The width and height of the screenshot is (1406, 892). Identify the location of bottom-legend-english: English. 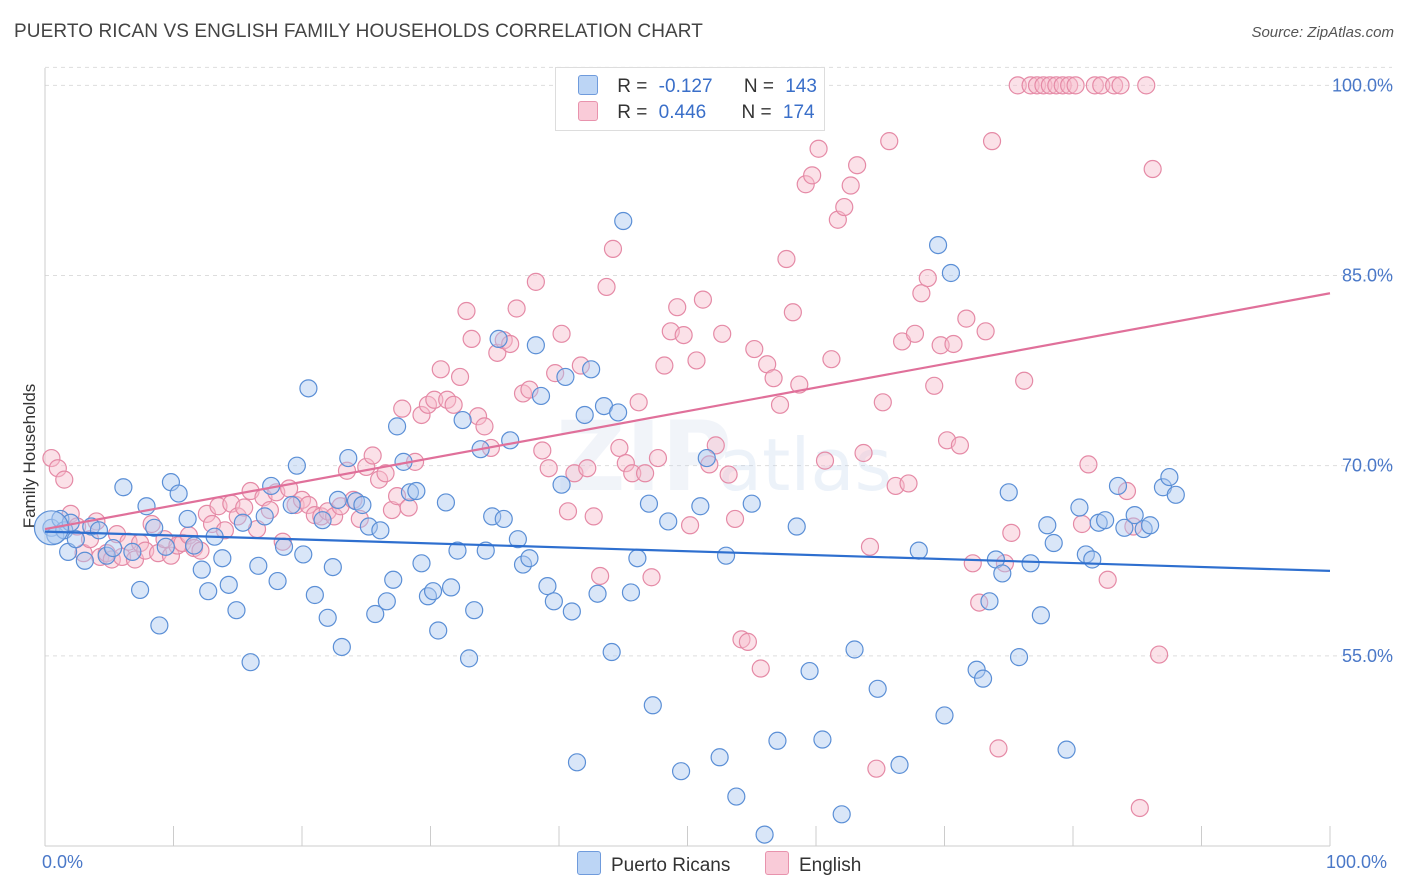
(813, 864).